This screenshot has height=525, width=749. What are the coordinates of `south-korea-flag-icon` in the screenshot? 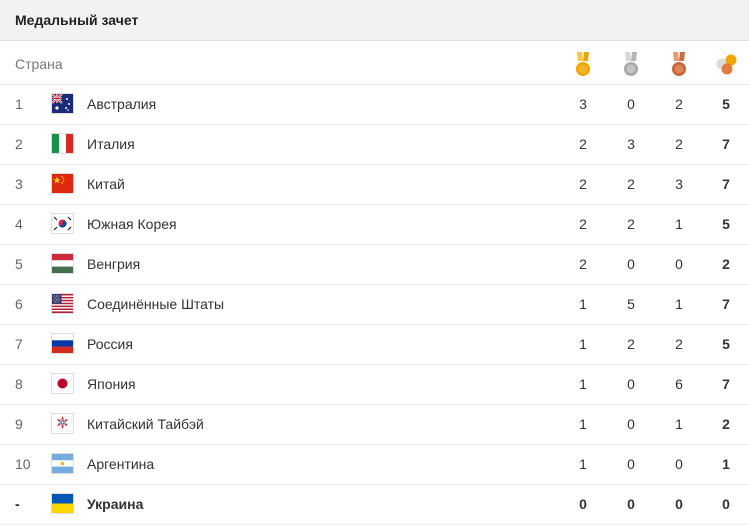 It's located at (62, 223).